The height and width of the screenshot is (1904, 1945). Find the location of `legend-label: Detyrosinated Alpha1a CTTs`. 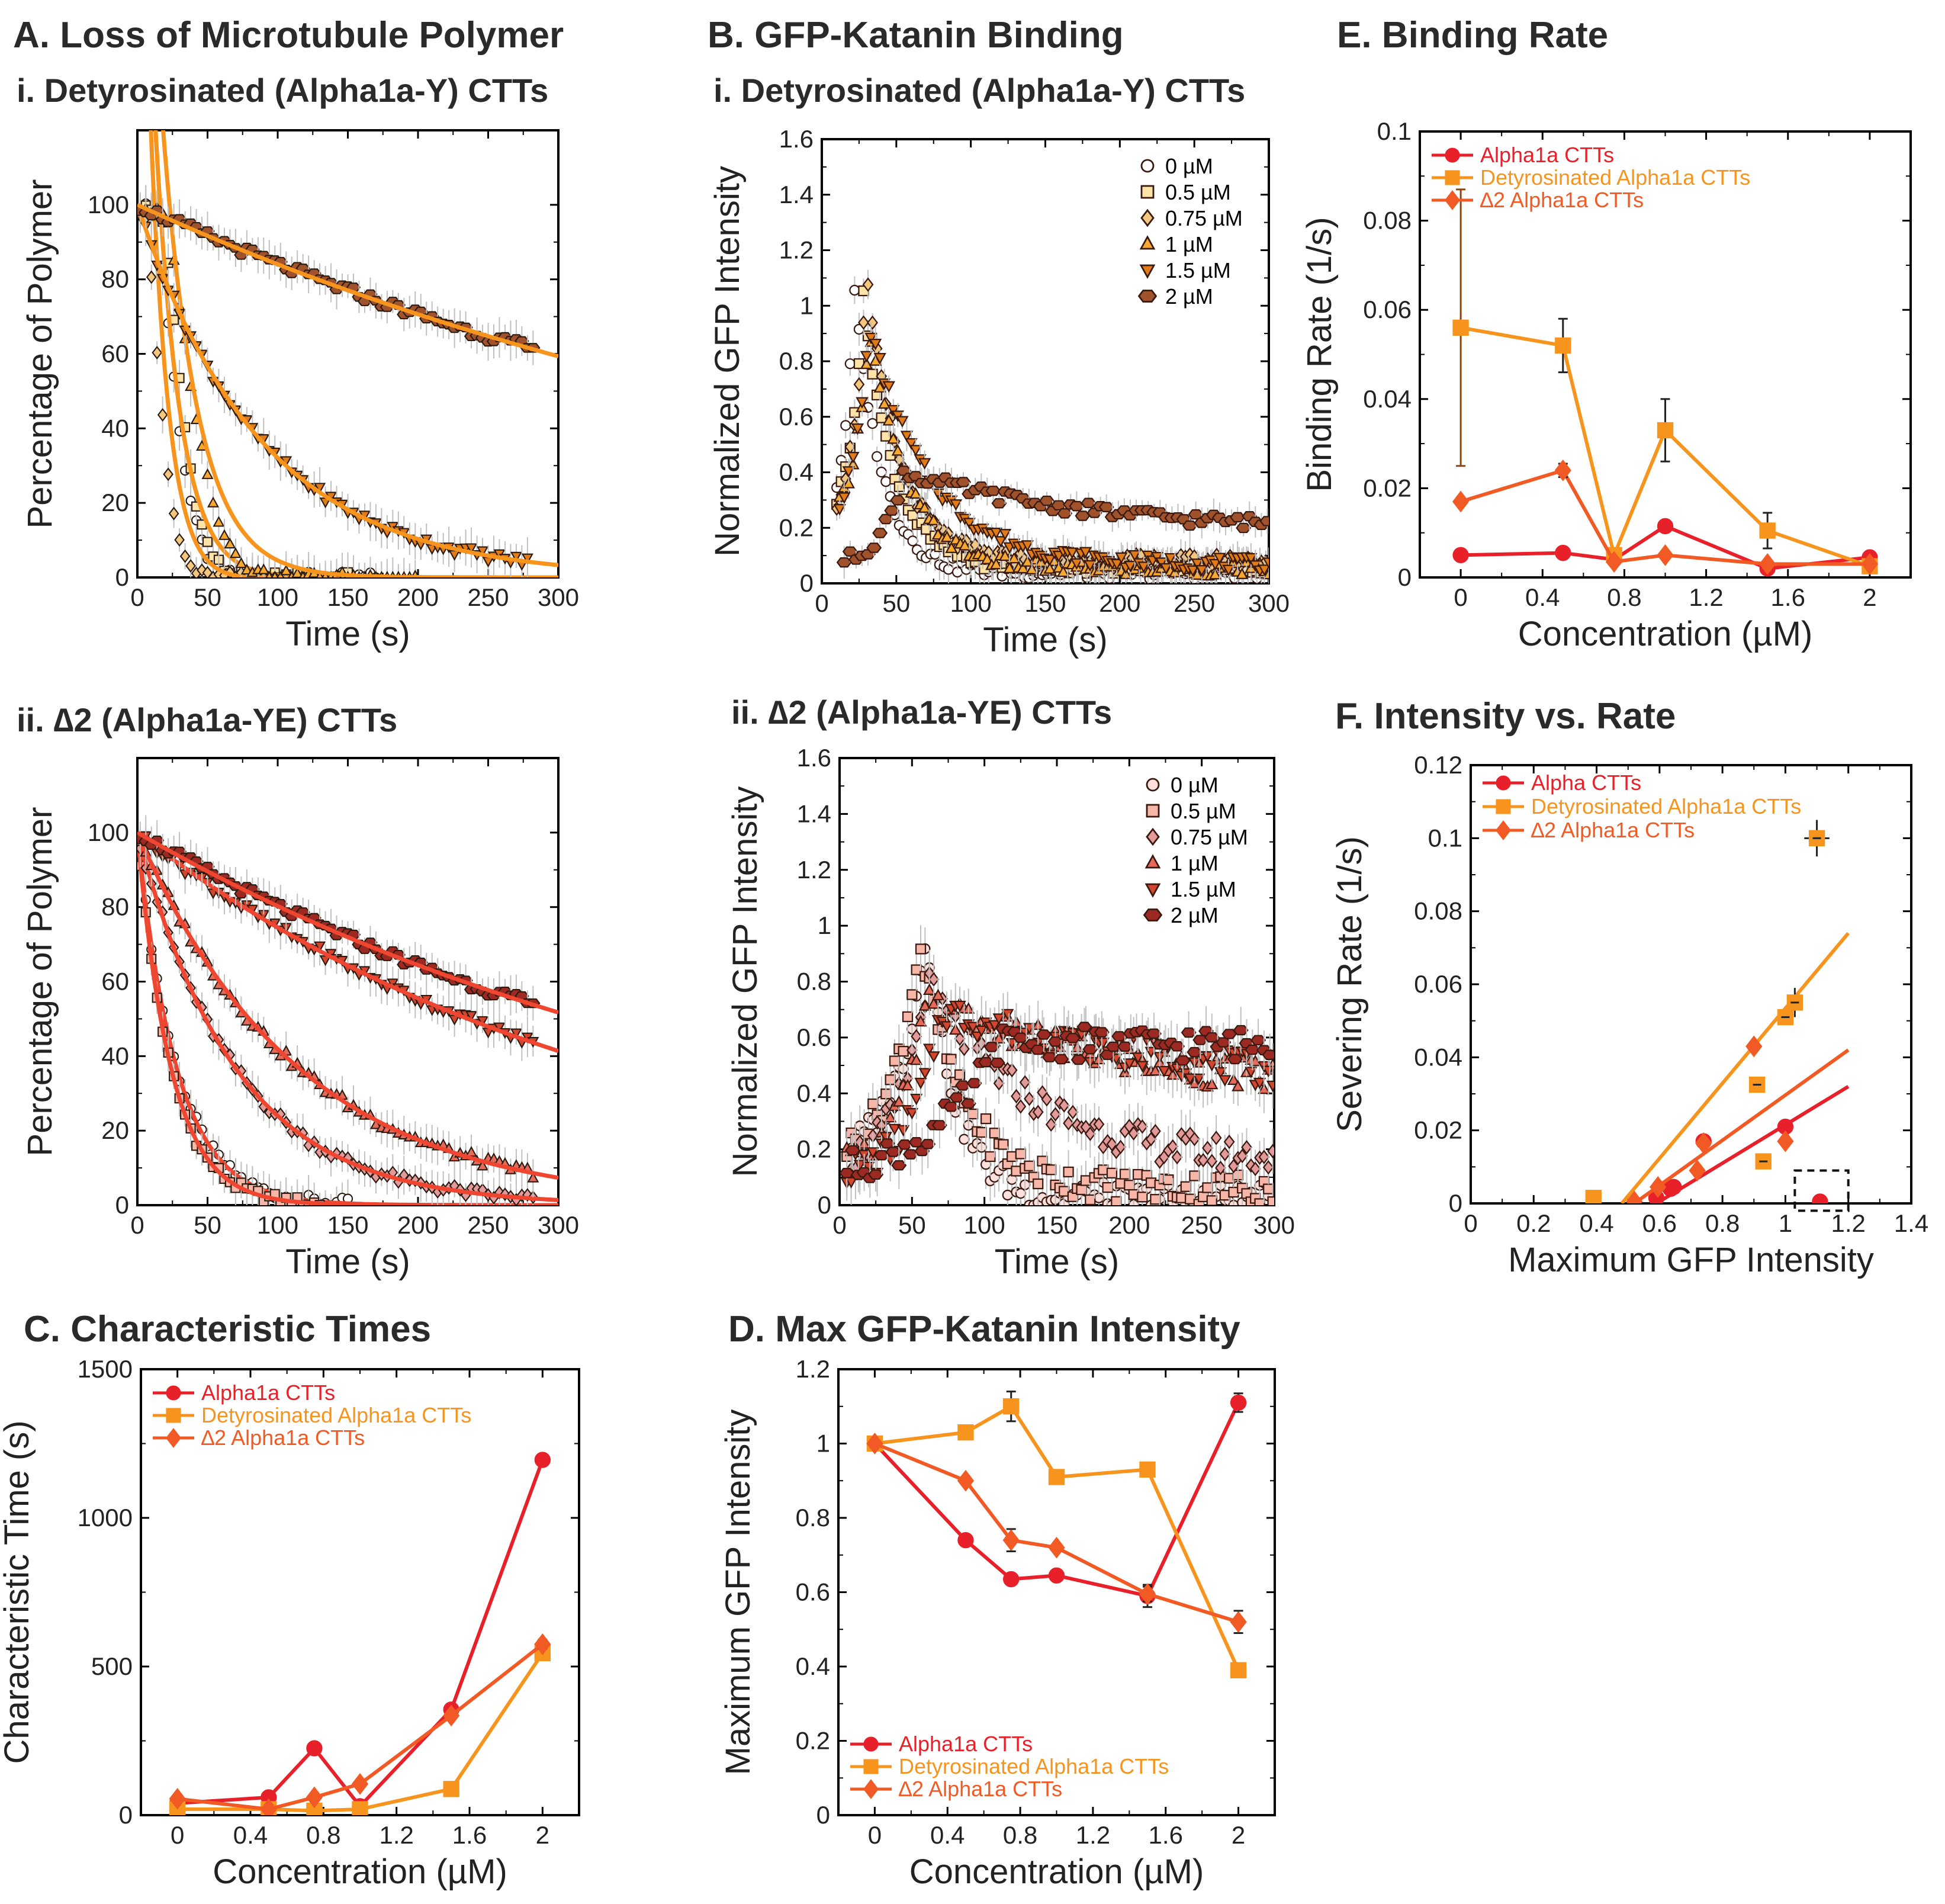

legend-label: Detyrosinated Alpha1a CTTs is located at coordinates (1666, 806).